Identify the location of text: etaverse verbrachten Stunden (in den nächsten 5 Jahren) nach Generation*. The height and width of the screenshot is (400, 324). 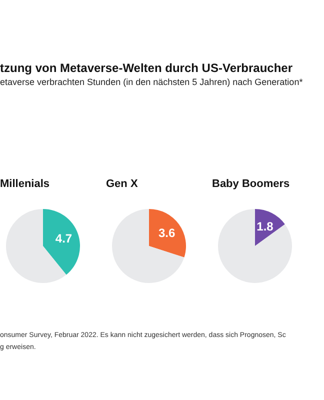
(152, 82).